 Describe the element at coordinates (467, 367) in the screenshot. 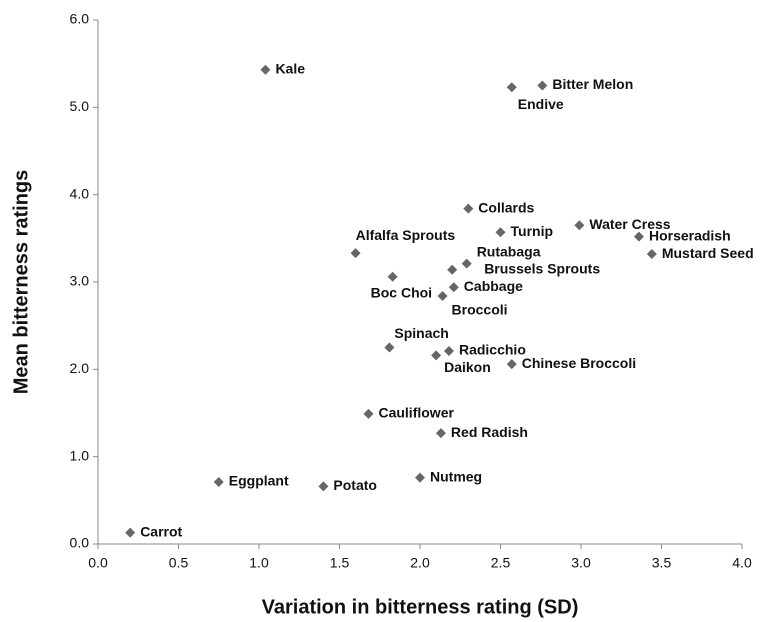

I see `point-label: Daikon` at that location.